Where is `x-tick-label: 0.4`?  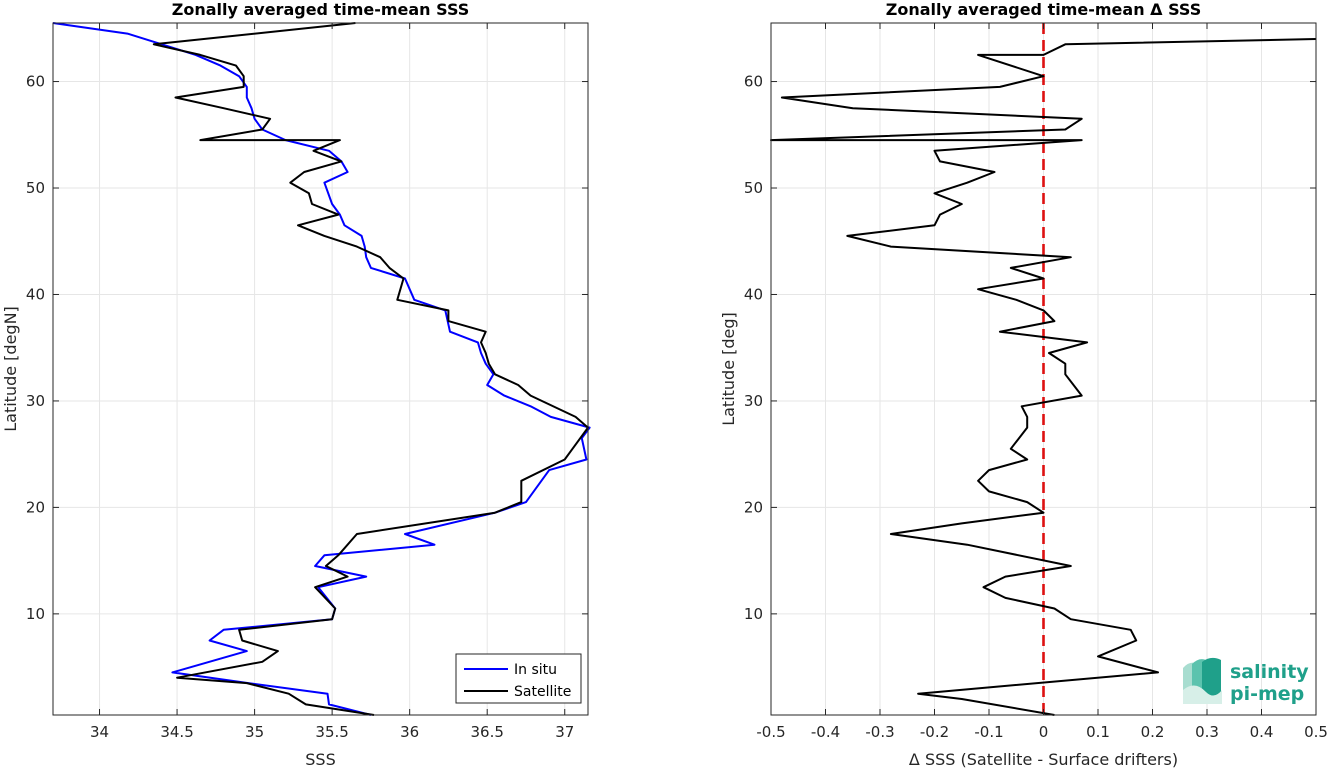 x-tick-label: 0.4 is located at coordinates (1262, 732).